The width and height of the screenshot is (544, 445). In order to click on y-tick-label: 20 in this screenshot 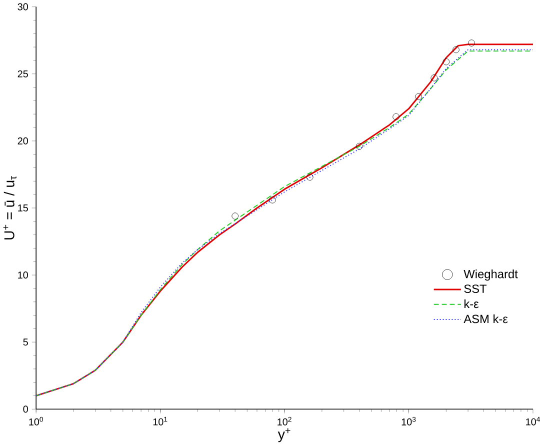, I will do `click(23, 140)`.